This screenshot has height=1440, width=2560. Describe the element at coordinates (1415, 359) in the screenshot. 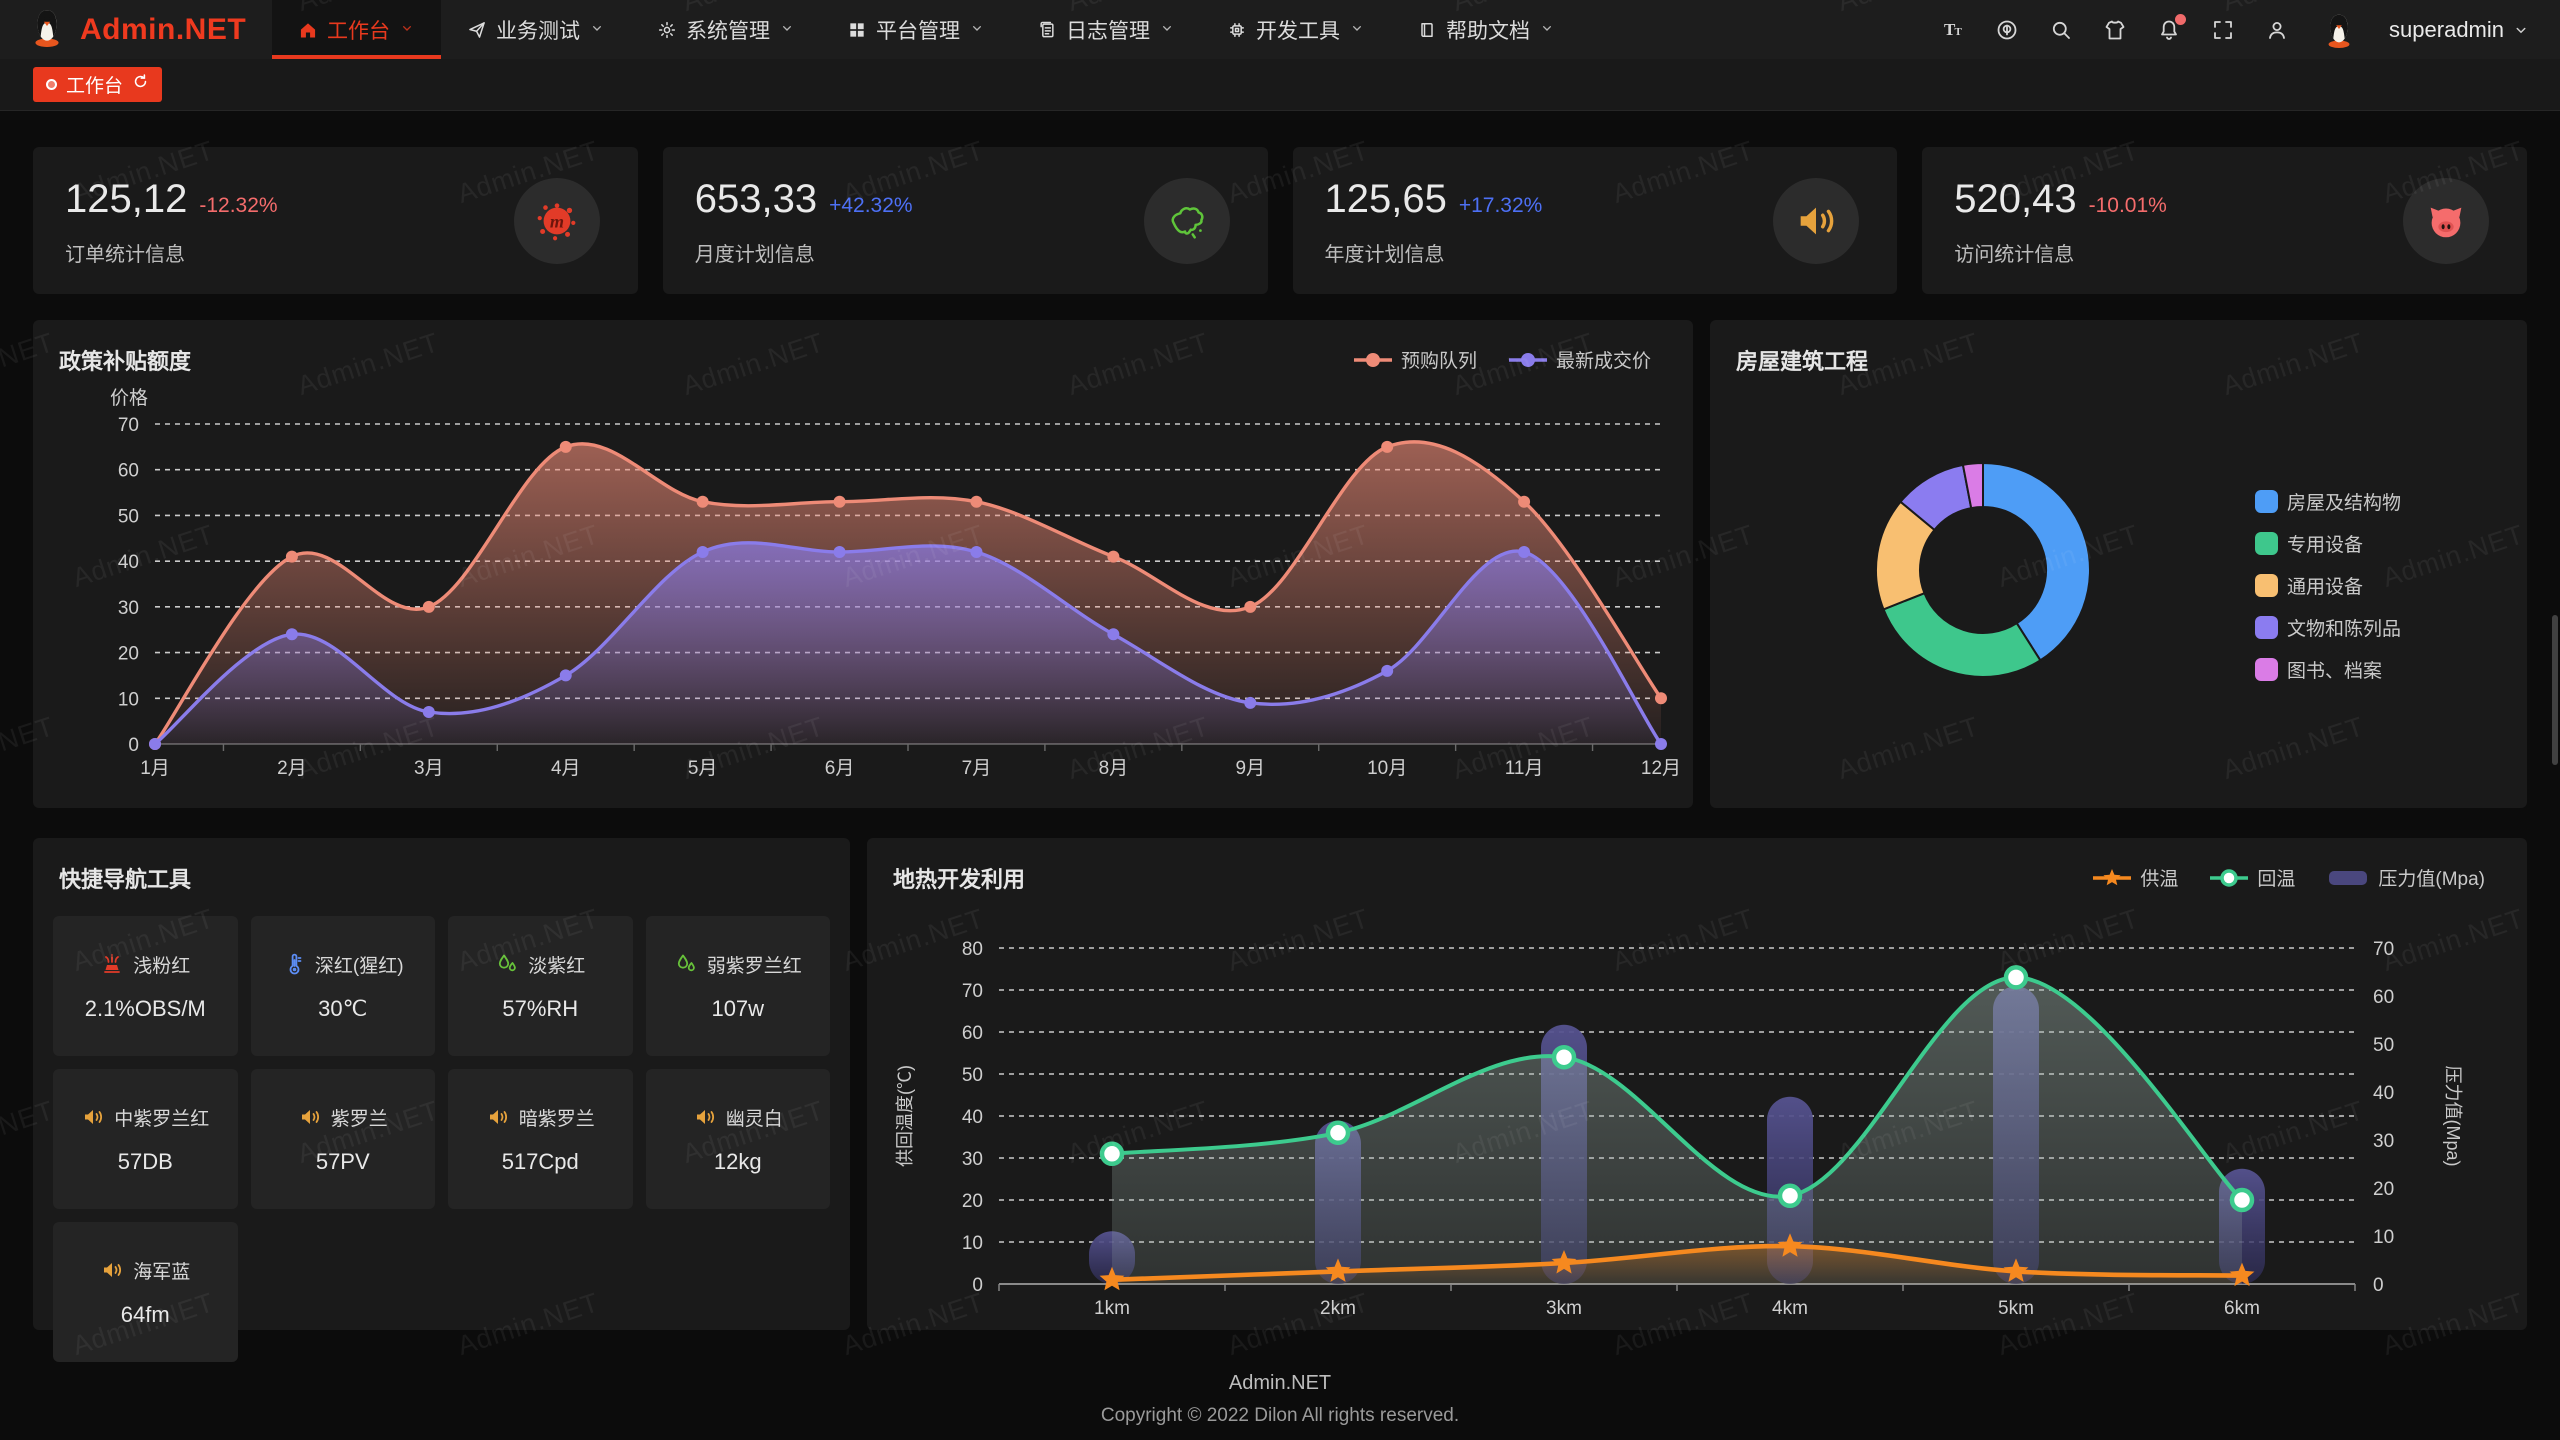

I see `legend-item: 预购队列` at that location.